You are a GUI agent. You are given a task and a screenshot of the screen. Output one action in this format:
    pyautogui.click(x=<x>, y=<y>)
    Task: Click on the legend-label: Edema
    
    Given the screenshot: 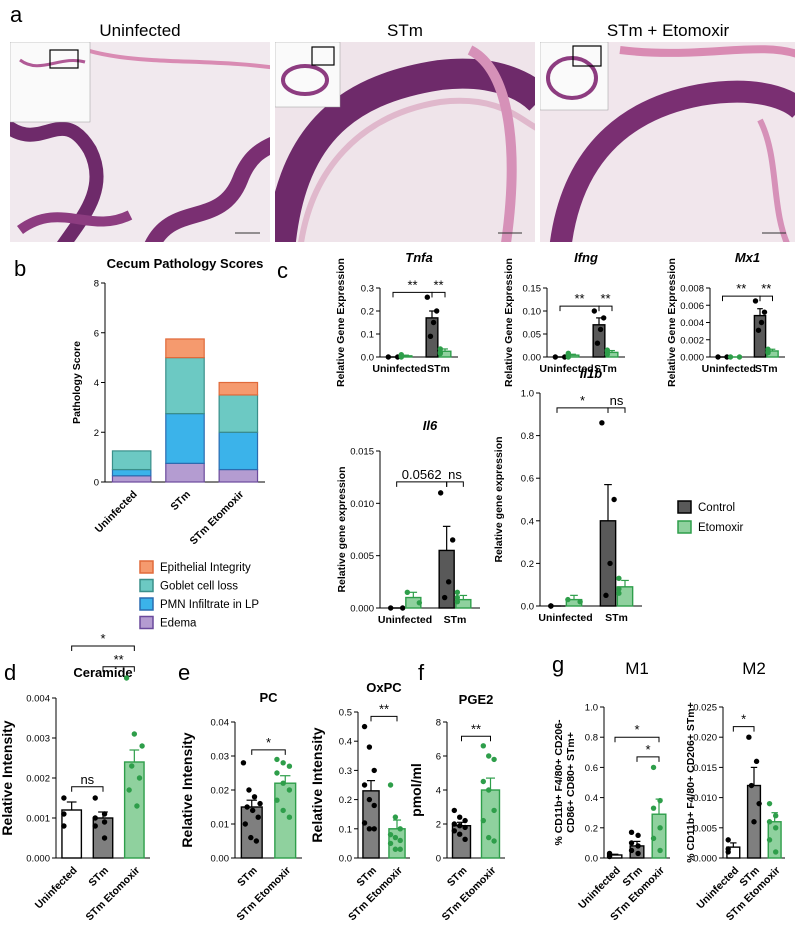 What is the action you would take?
    pyautogui.click(x=178, y=624)
    